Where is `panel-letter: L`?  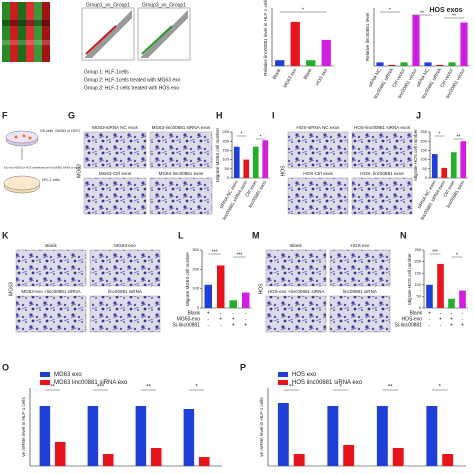 panel-letter: L is located at coordinates (181, 235).